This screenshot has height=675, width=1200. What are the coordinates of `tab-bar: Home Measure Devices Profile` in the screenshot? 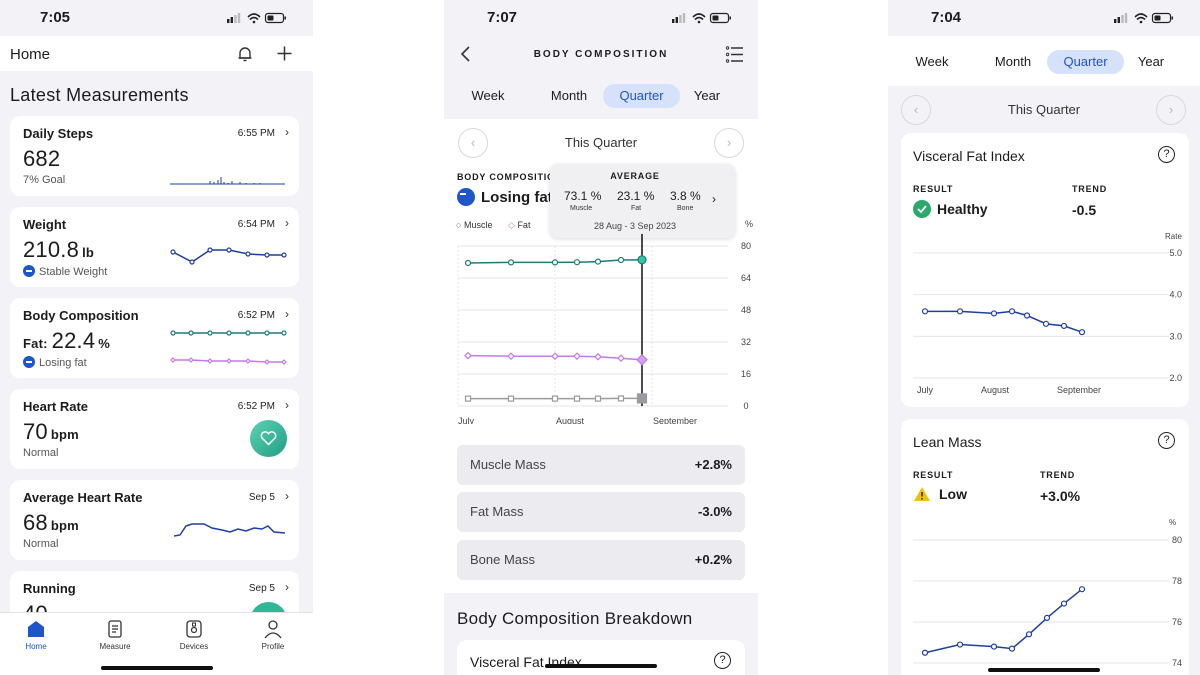 It's located at (156, 643).